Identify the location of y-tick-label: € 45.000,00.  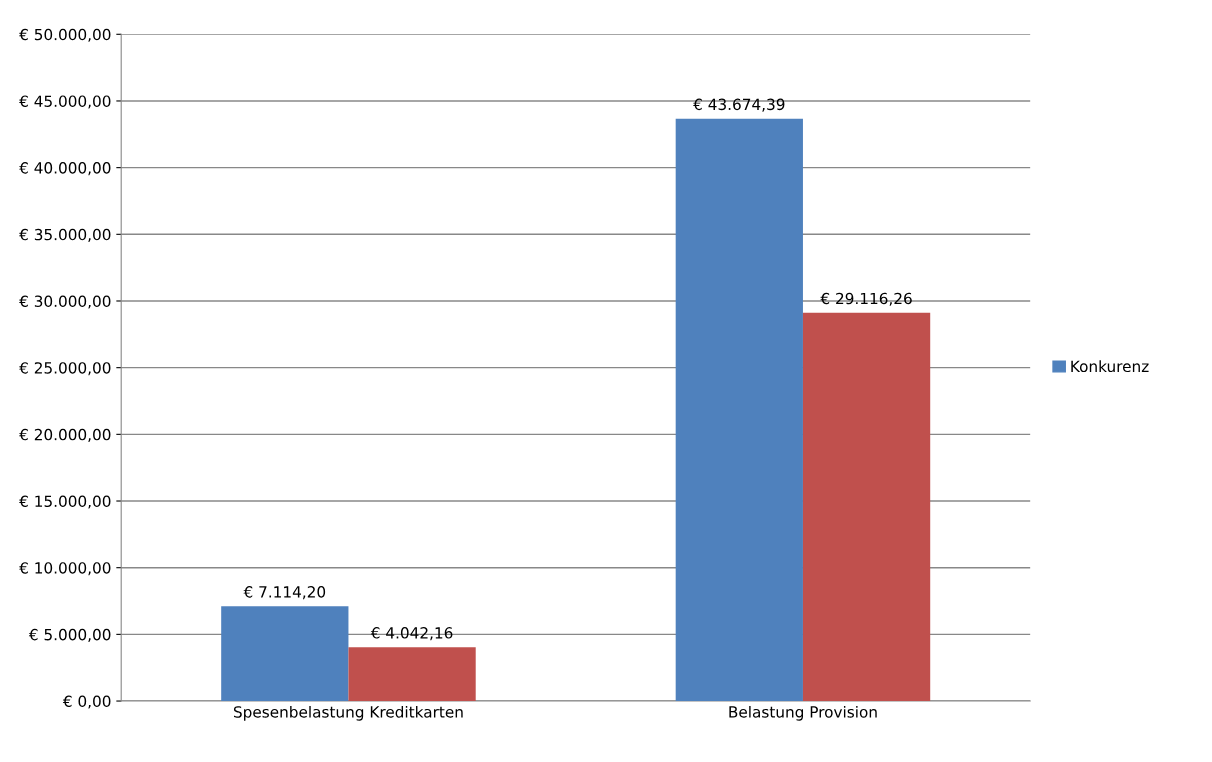
(65, 102).